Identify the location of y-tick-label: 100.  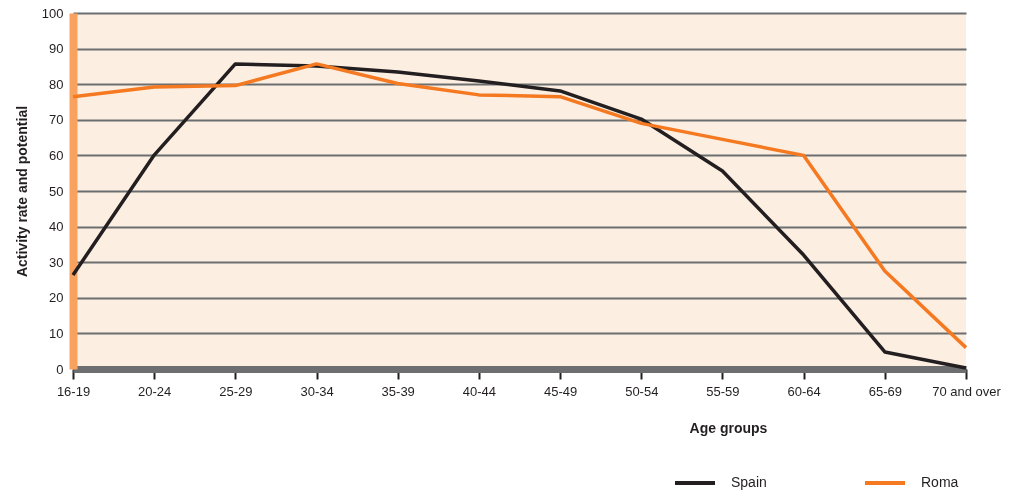
(52, 13).